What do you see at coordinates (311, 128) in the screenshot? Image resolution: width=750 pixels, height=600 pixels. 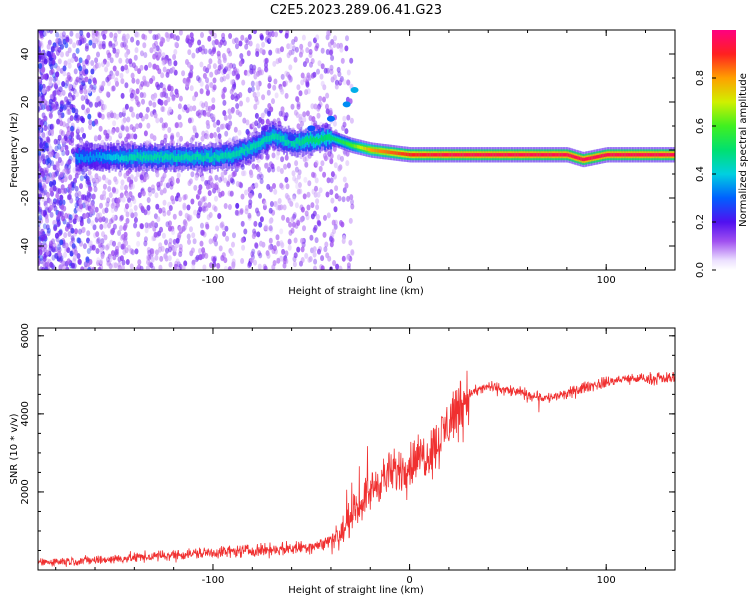 I see `spectrogram-branch-point` at bounding box center [311, 128].